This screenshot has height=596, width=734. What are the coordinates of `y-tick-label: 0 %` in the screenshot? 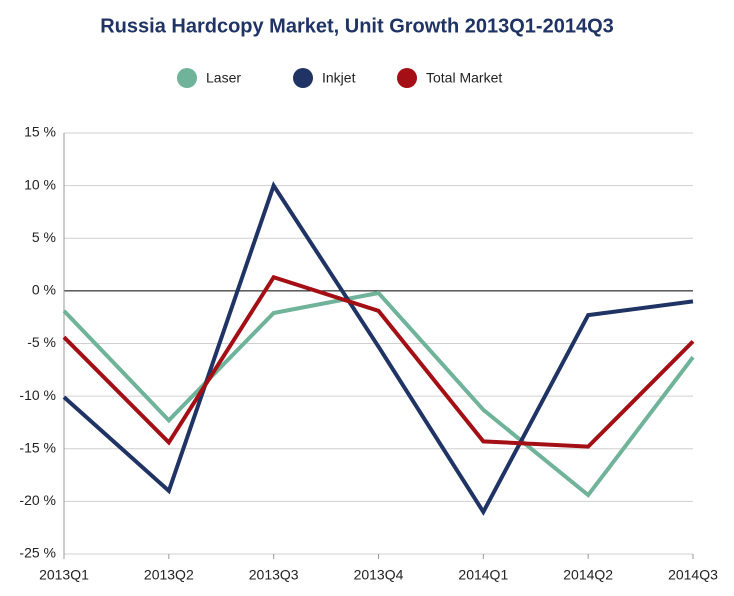 It's located at (44, 290).